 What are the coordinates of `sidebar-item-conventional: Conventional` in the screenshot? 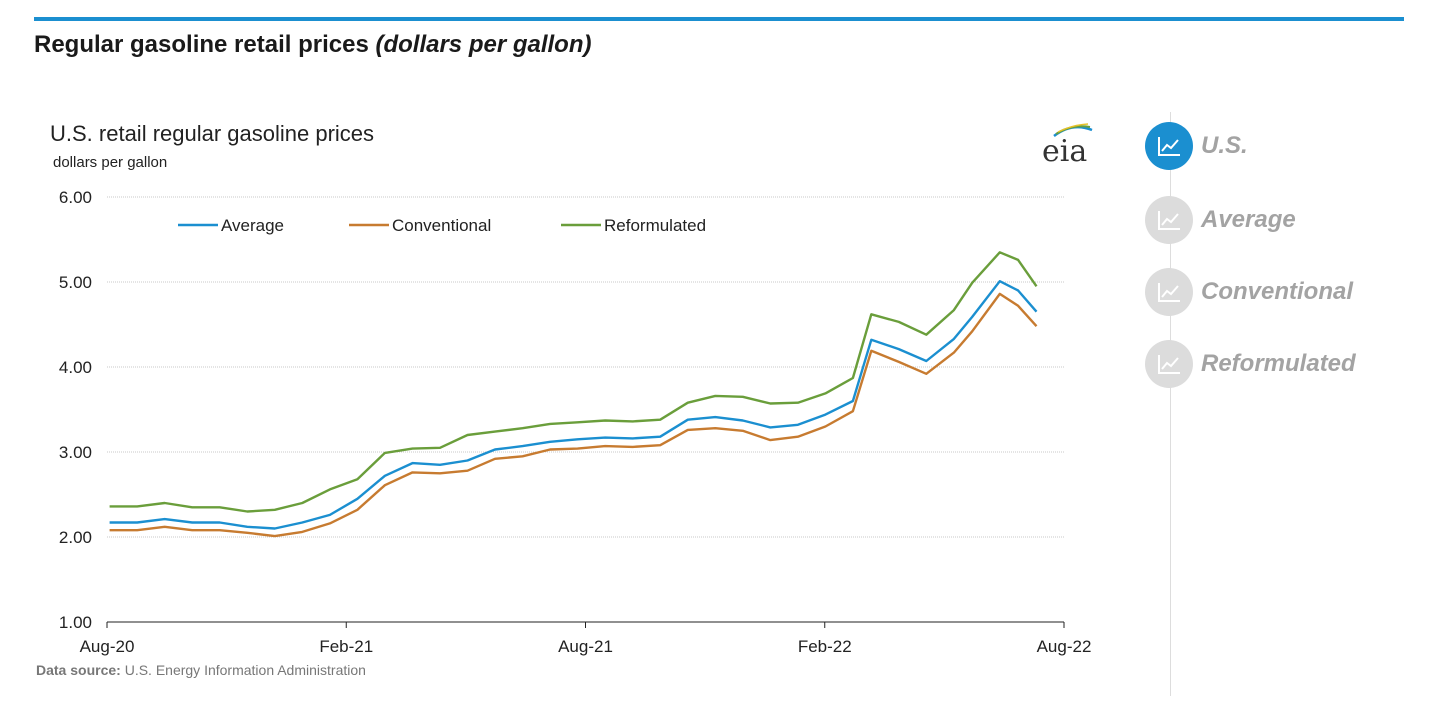 It's located at (1249, 292).